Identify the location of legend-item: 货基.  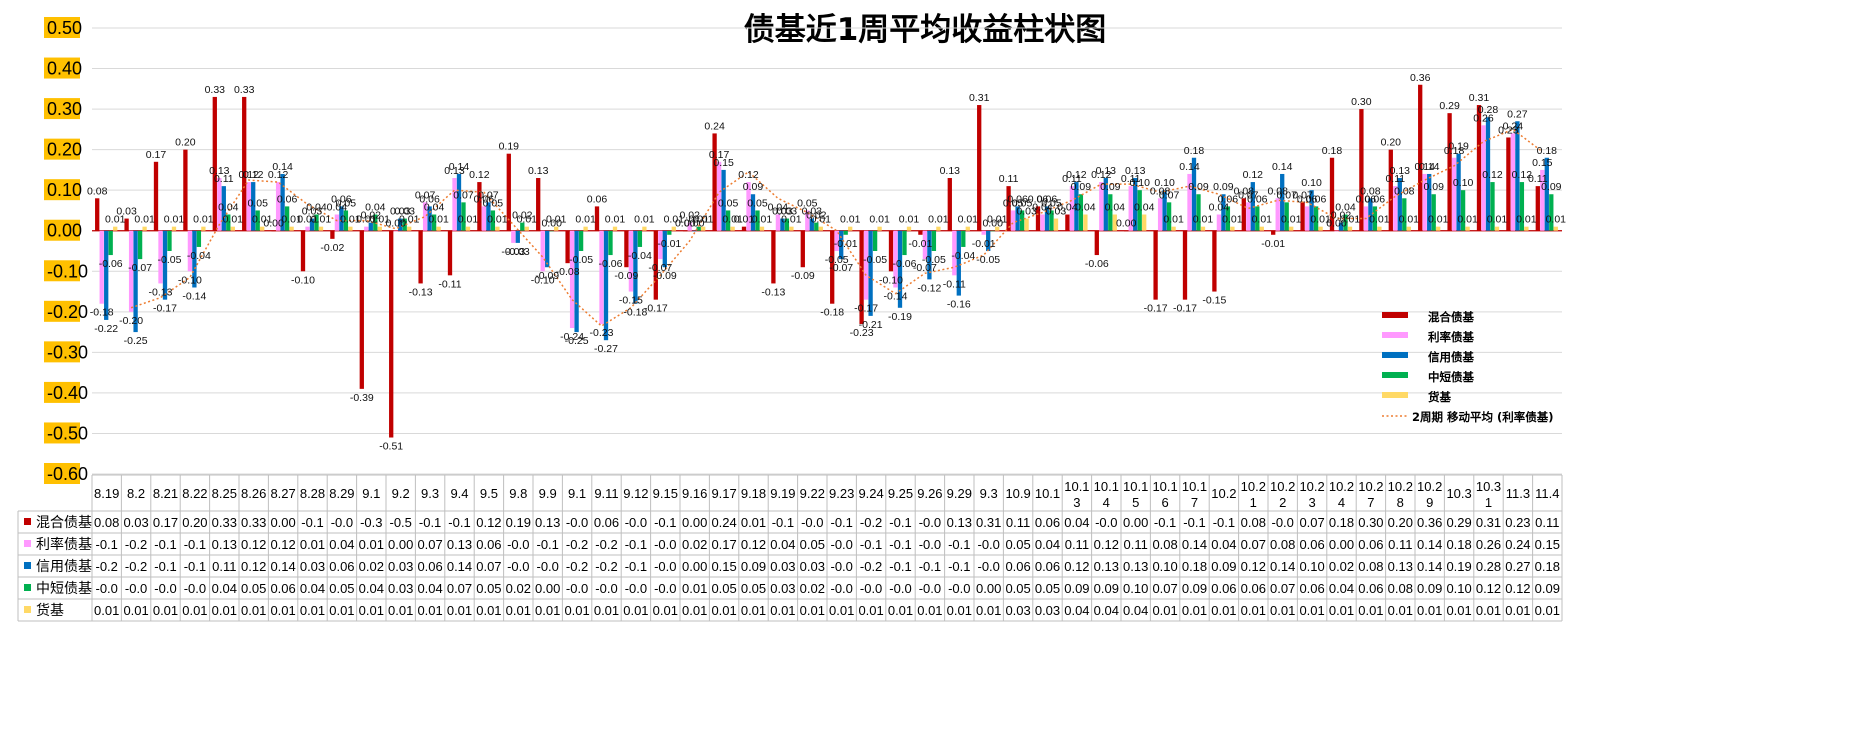
(1416, 397).